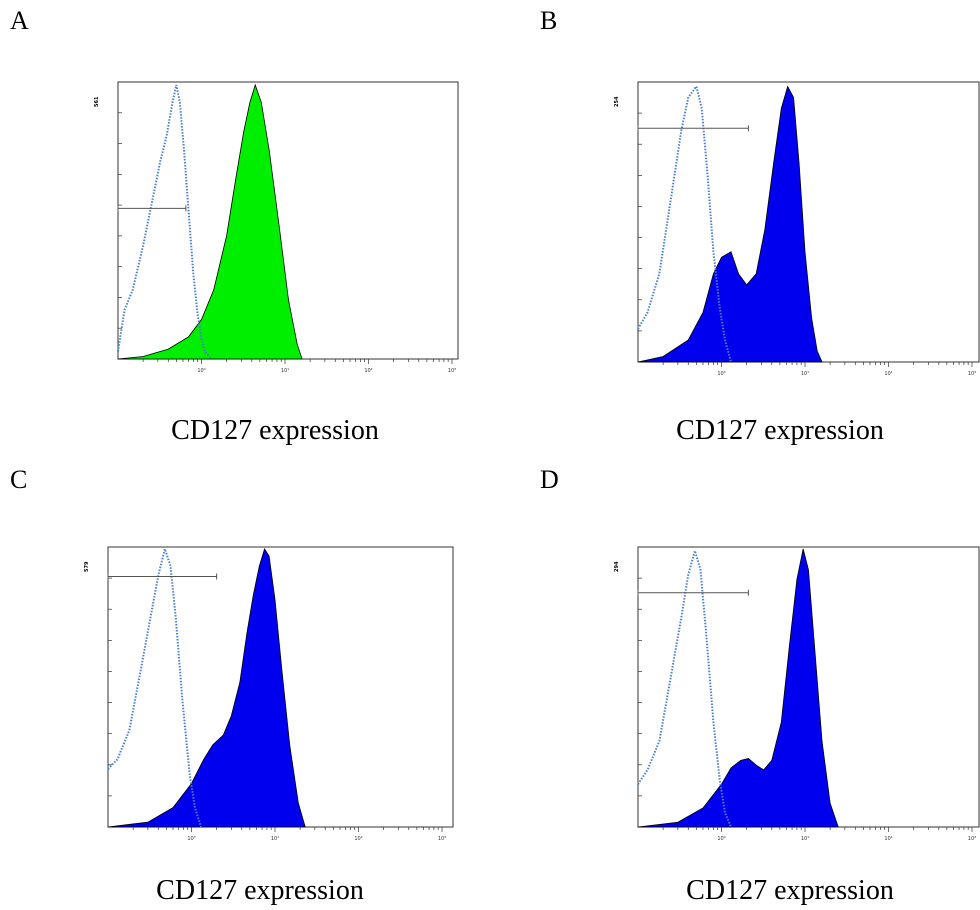 Image resolution: width=980 pixels, height=910 pixels. I want to click on y-max-label: 579, so click(87, 566).